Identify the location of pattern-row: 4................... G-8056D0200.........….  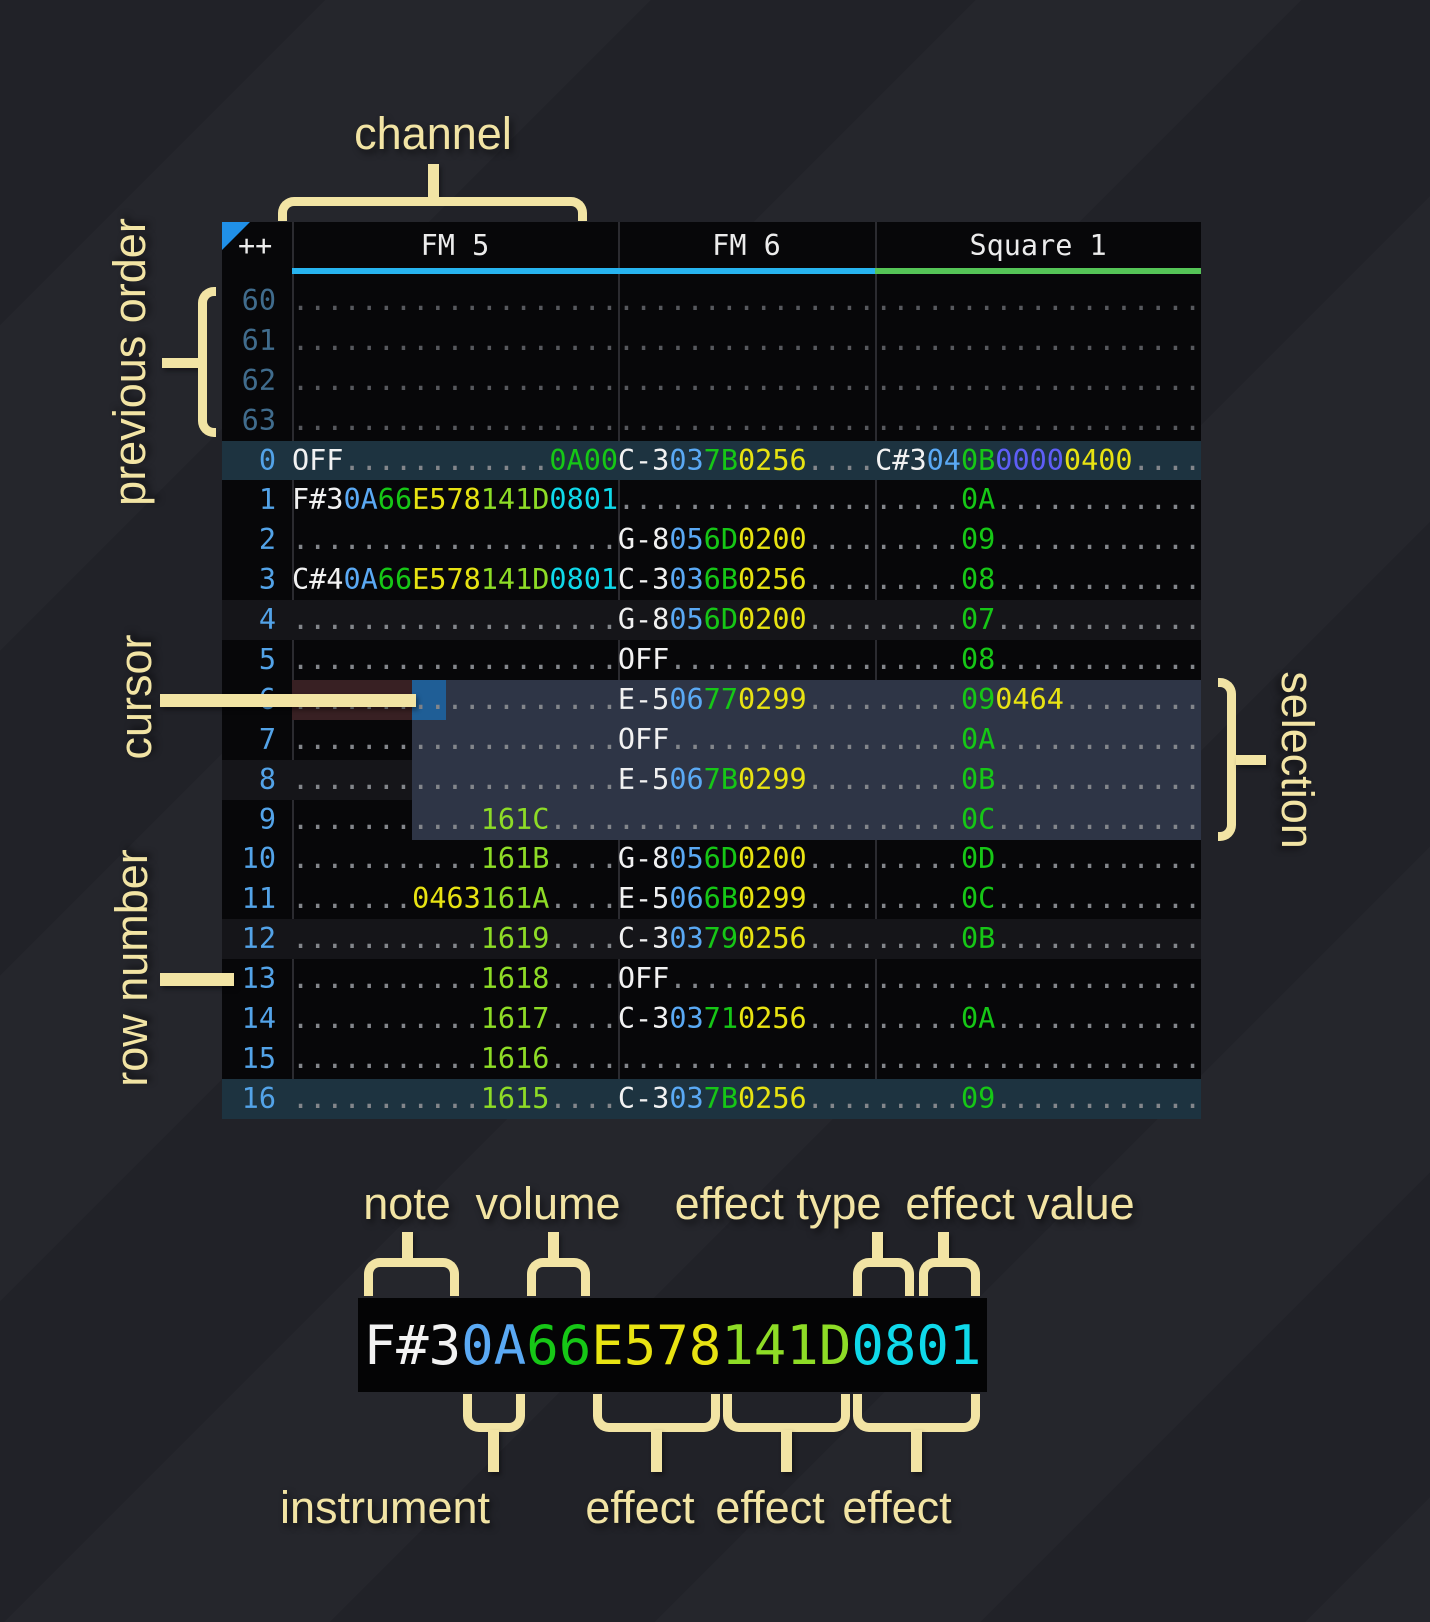
(711, 620).